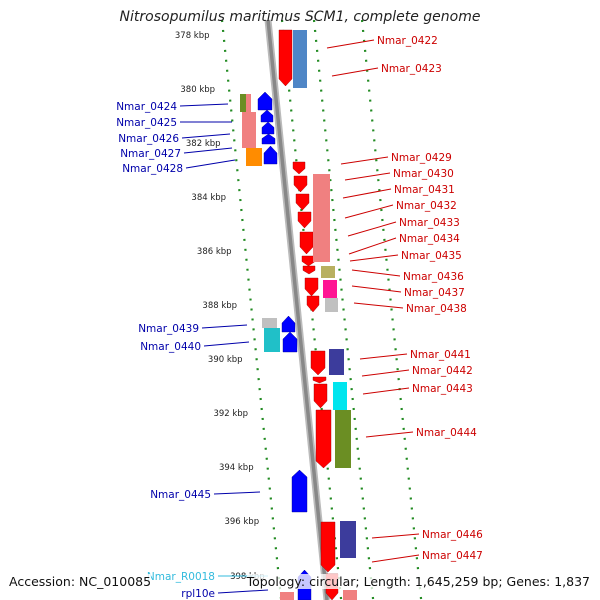 The width and height of the screenshot is (600, 600). What do you see at coordinates (452, 556) in the screenshot?
I see `forward-gene-label: Nmar_0447` at bounding box center [452, 556].